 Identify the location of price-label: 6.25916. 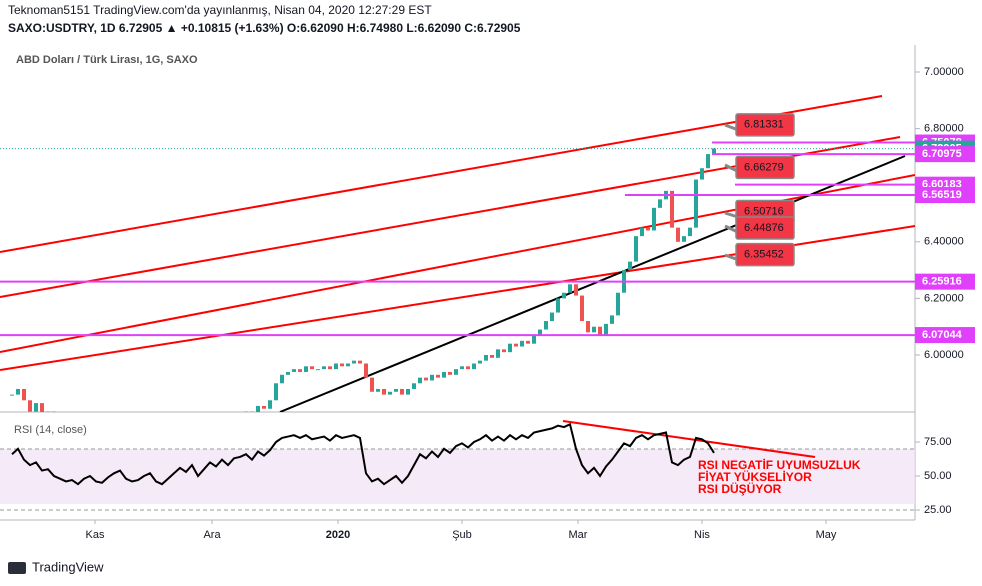
(942, 282).